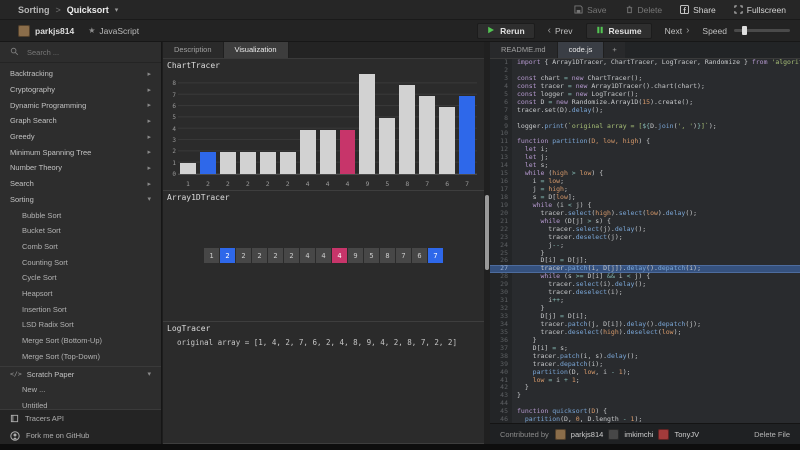  I want to click on sidebar-item-merge-sort-bottom-up: Merge Sort (Bottom-Up), so click(62, 341).